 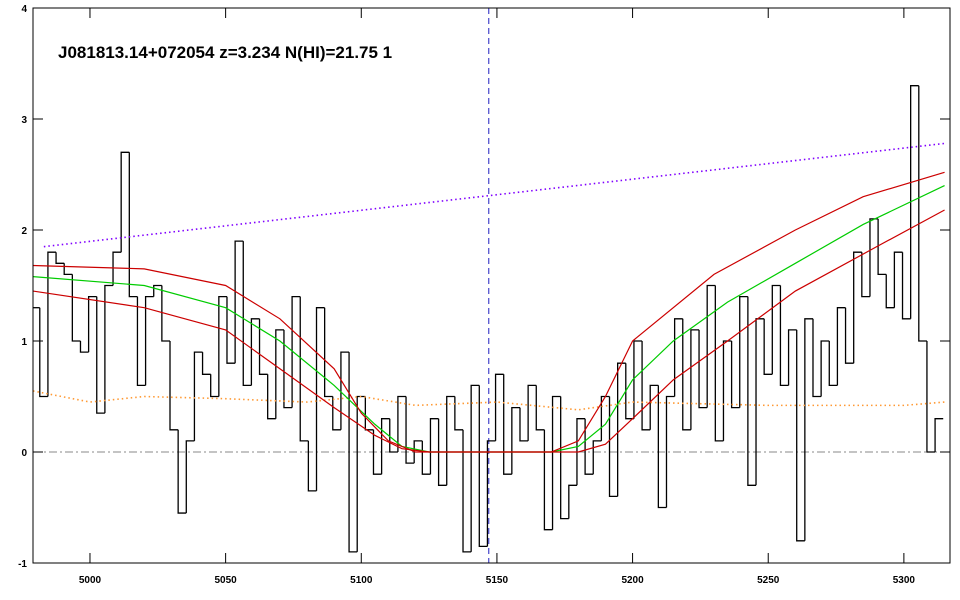 What do you see at coordinates (361, 580) in the screenshot?
I see `x-tick-label: 5100` at bounding box center [361, 580].